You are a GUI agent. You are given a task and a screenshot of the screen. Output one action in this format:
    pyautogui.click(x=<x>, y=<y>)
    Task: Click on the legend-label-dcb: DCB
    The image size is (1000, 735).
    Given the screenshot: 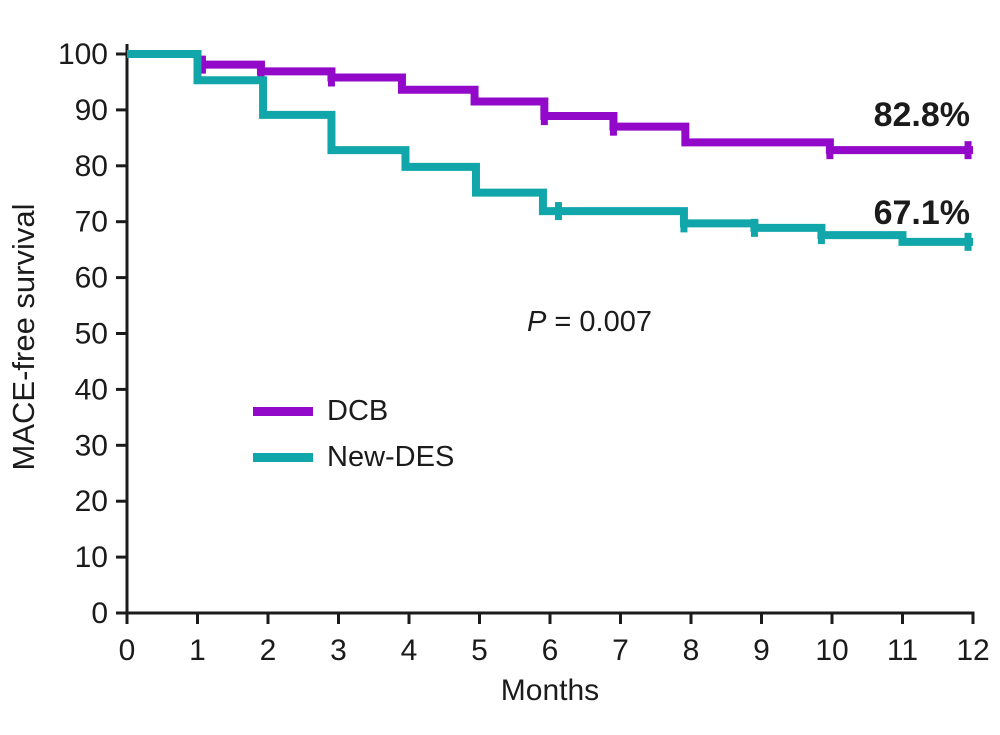 What is the action you would take?
    pyautogui.click(x=358, y=410)
    